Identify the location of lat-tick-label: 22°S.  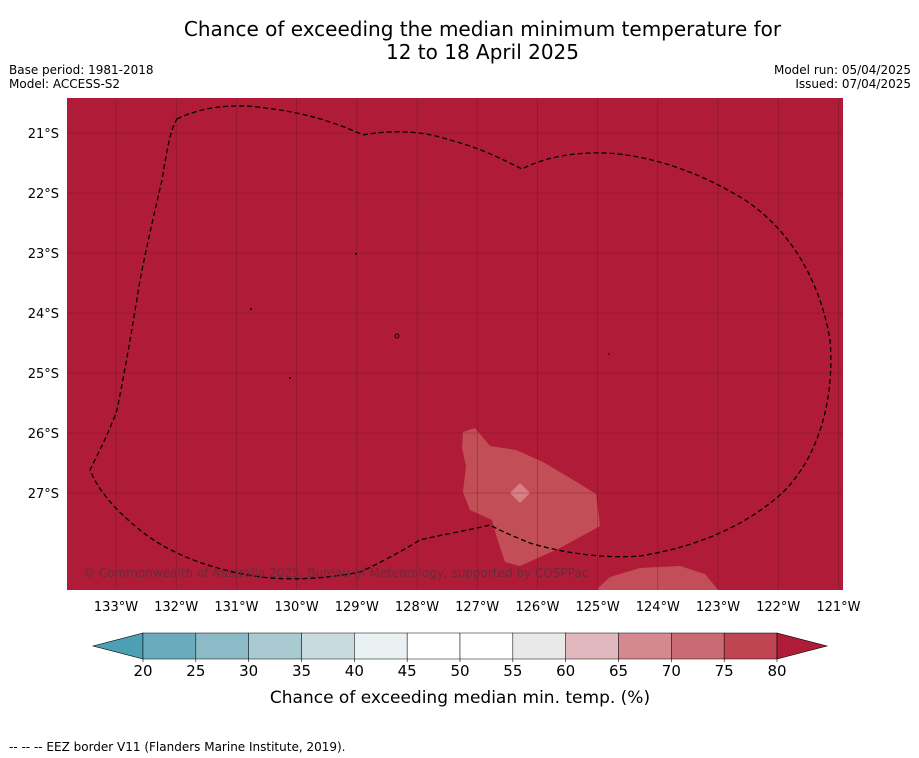
(43, 194).